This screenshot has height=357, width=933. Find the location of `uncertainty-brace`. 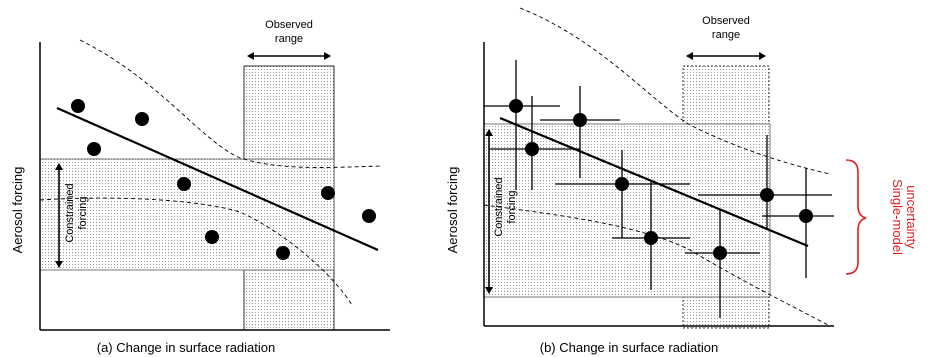

uncertainty-brace is located at coordinates (856, 217).